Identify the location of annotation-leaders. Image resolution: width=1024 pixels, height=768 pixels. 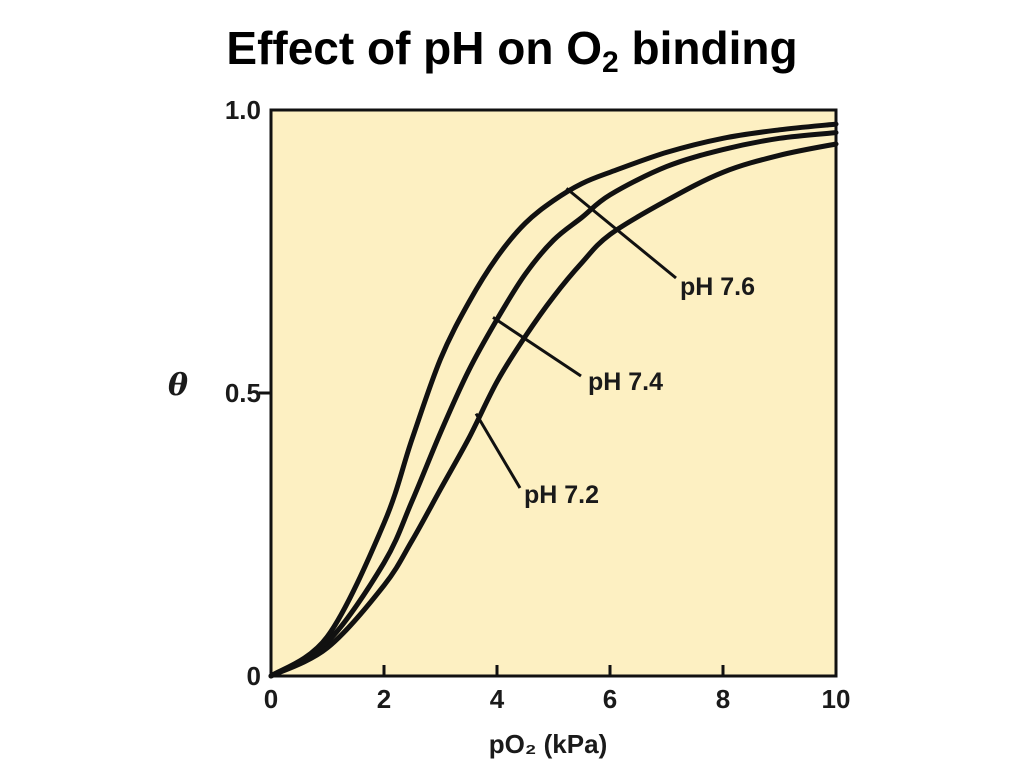
(575, 338).